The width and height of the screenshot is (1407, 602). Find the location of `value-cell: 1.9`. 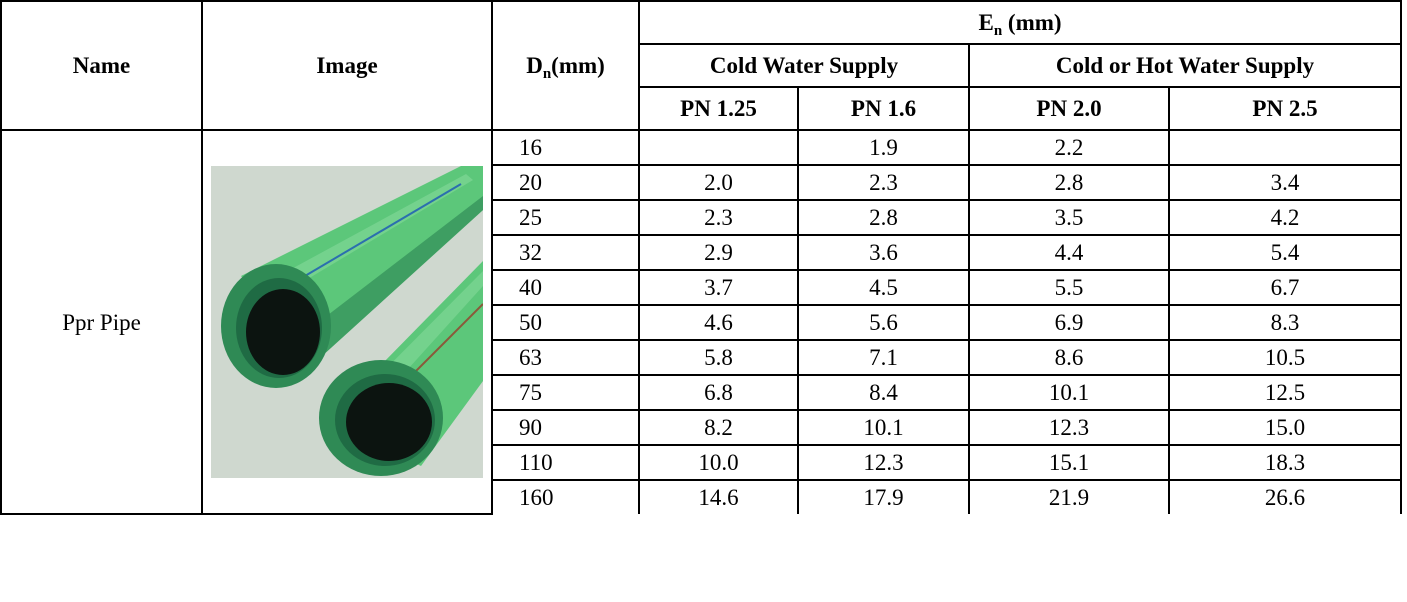

value-cell: 1.9 is located at coordinates (883, 147).